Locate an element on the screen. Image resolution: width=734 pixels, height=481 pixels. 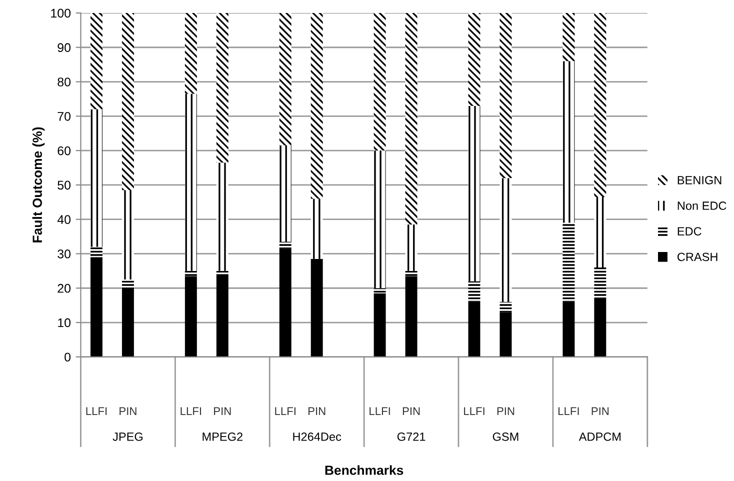
text: ADPCM is located at coordinates (599, 436).